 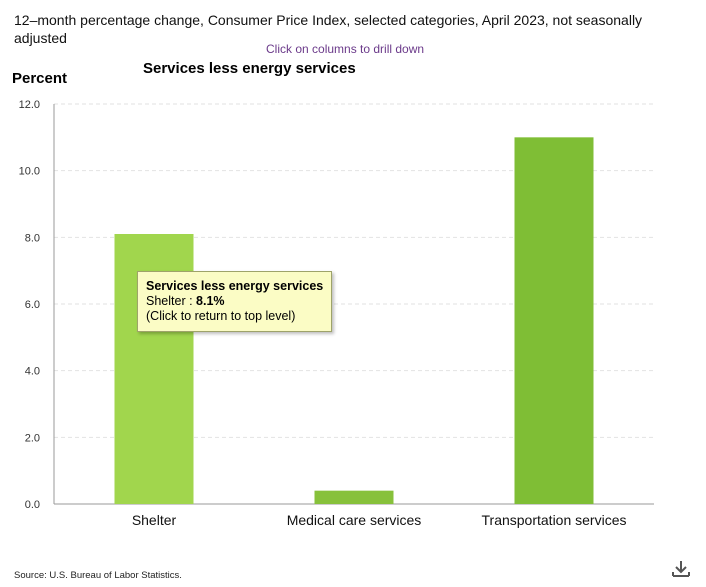 What do you see at coordinates (249, 68) in the screenshot?
I see `chart-title: Services less energy services` at bounding box center [249, 68].